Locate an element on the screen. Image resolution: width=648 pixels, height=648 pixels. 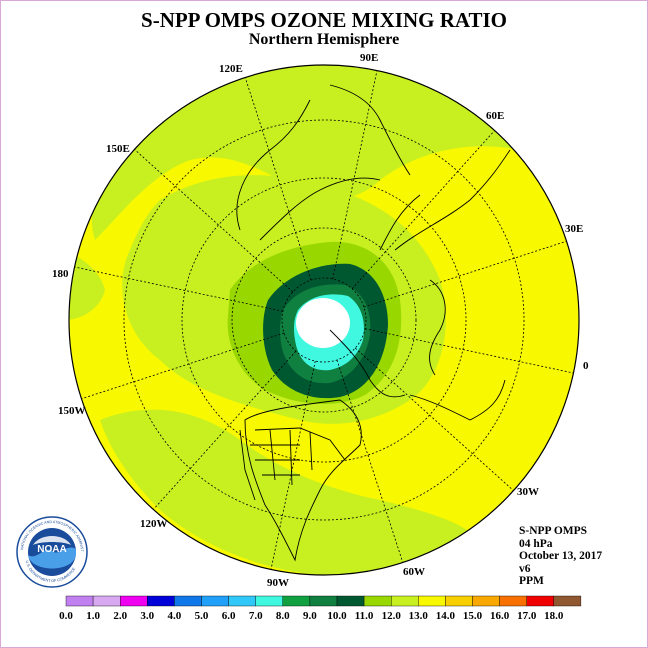
map-subtitle: Northern Hemisphere is located at coordinates (324, 39).